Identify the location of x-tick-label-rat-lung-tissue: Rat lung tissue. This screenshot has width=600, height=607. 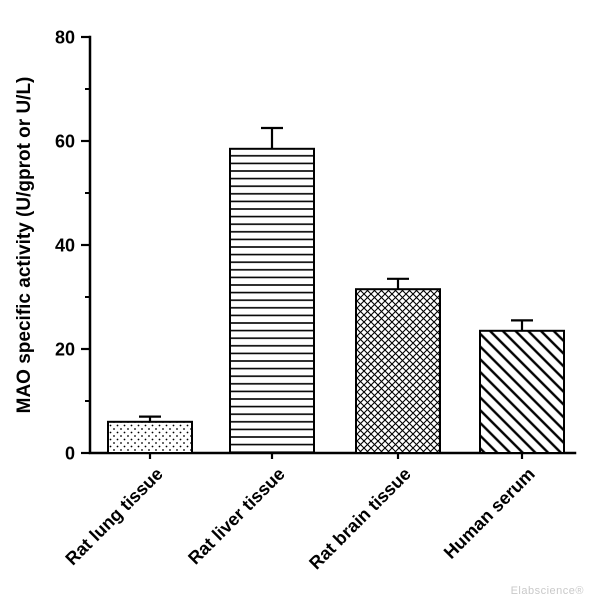
(113, 516).